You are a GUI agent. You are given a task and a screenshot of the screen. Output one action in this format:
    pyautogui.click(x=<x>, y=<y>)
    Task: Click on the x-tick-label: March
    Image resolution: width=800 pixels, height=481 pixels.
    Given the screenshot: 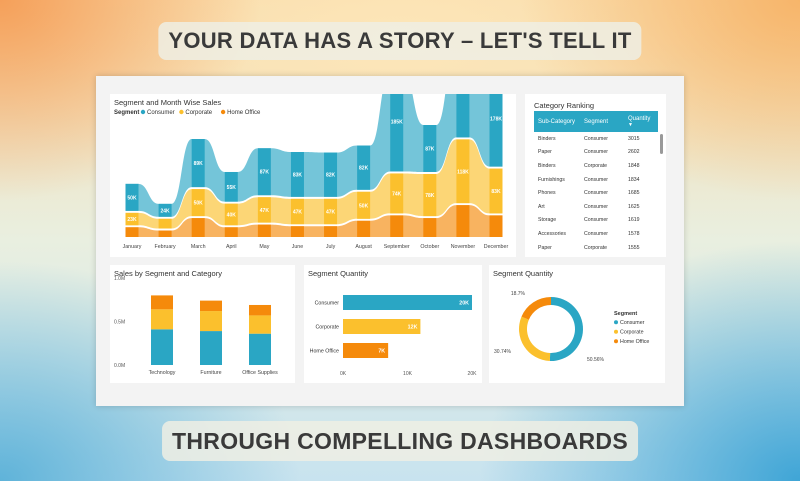 What is the action you would take?
    pyautogui.click(x=198, y=247)
    